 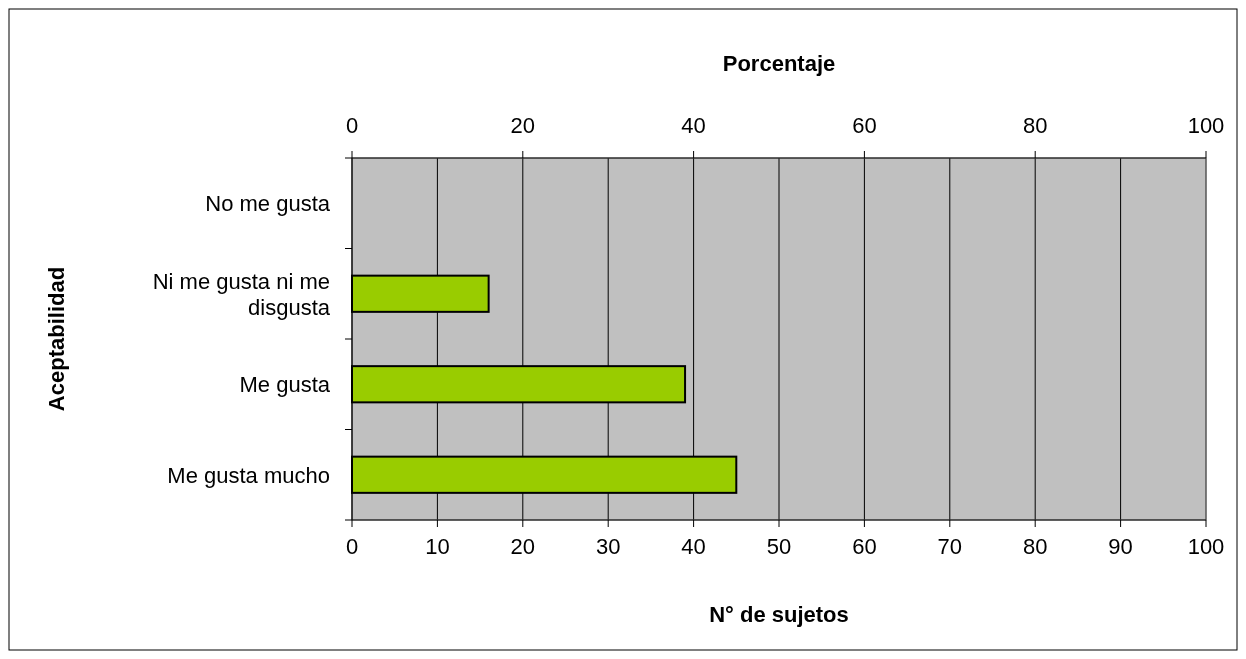 What do you see at coordinates (523, 125) in the screenshot?
I see `x2-tick-label: 20` at bounding box center [523, 125].